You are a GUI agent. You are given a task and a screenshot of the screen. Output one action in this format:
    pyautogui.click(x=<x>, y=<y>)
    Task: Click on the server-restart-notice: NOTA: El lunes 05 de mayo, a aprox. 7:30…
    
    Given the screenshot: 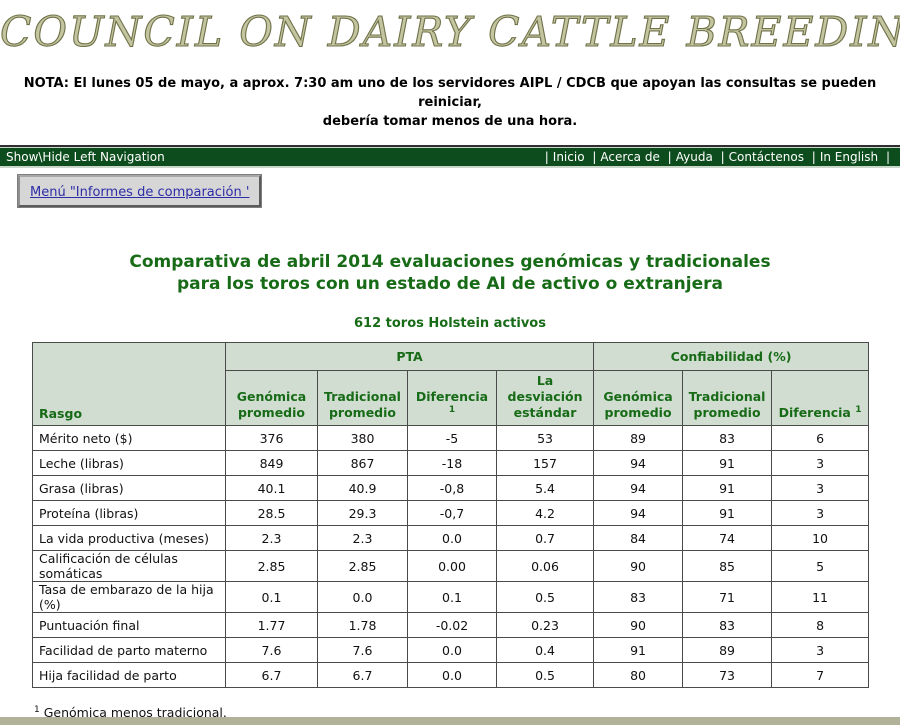 What is the action you would take?
    pyautogui.click(x=450, y=103)
    